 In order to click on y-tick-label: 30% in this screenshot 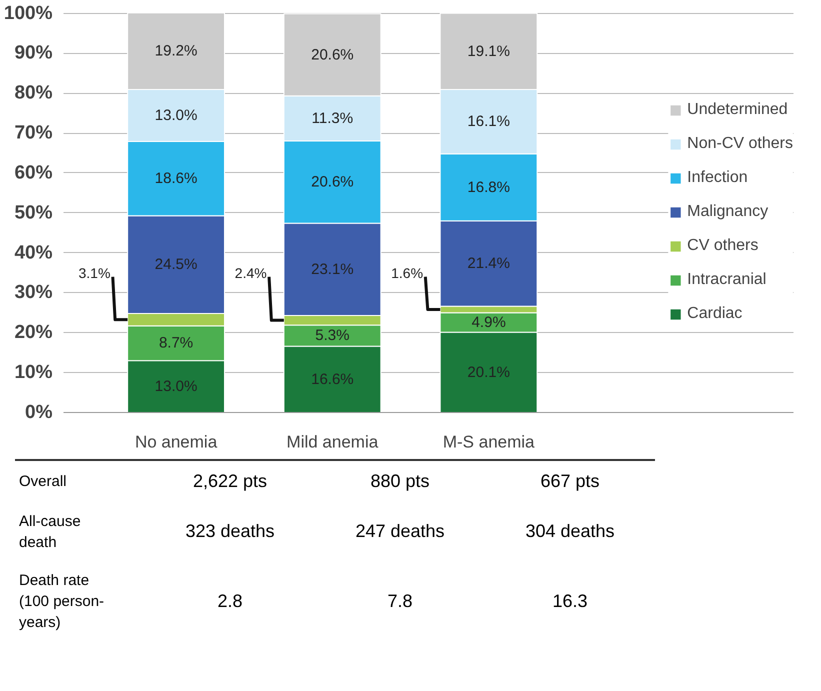, I will do `click(33, 293)`.